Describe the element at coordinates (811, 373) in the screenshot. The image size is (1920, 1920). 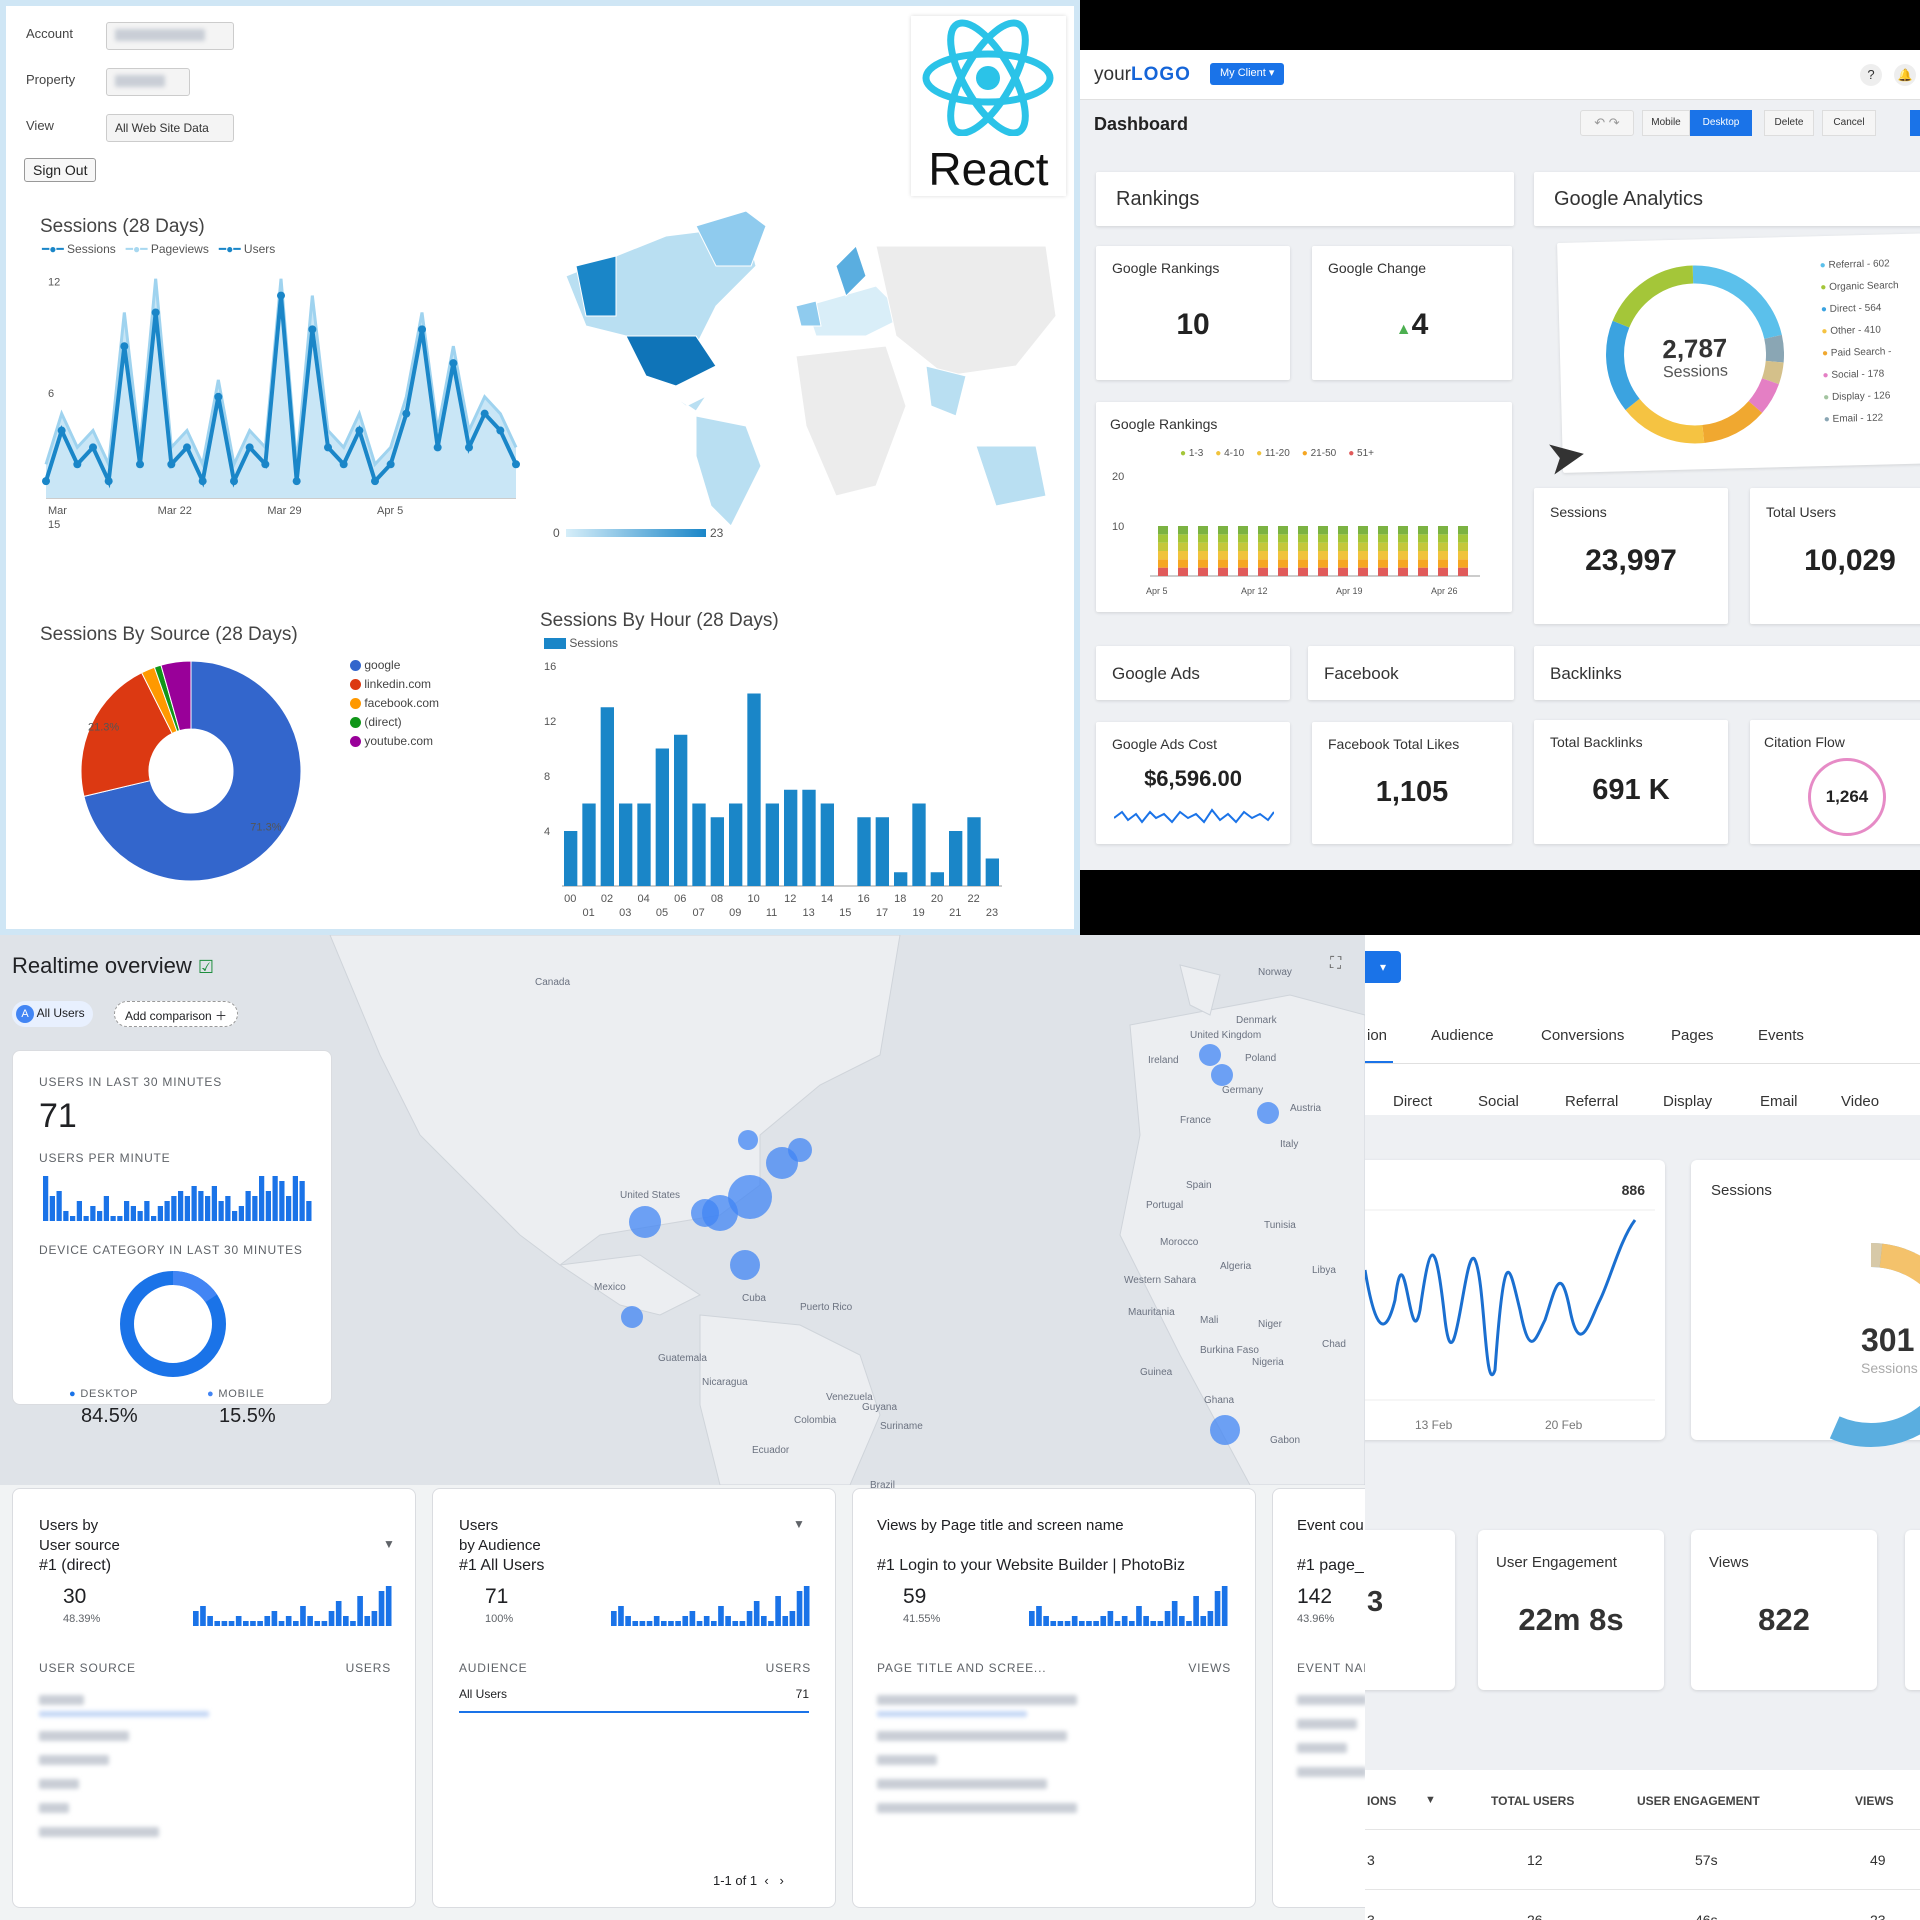
I see `world-map` at that location.